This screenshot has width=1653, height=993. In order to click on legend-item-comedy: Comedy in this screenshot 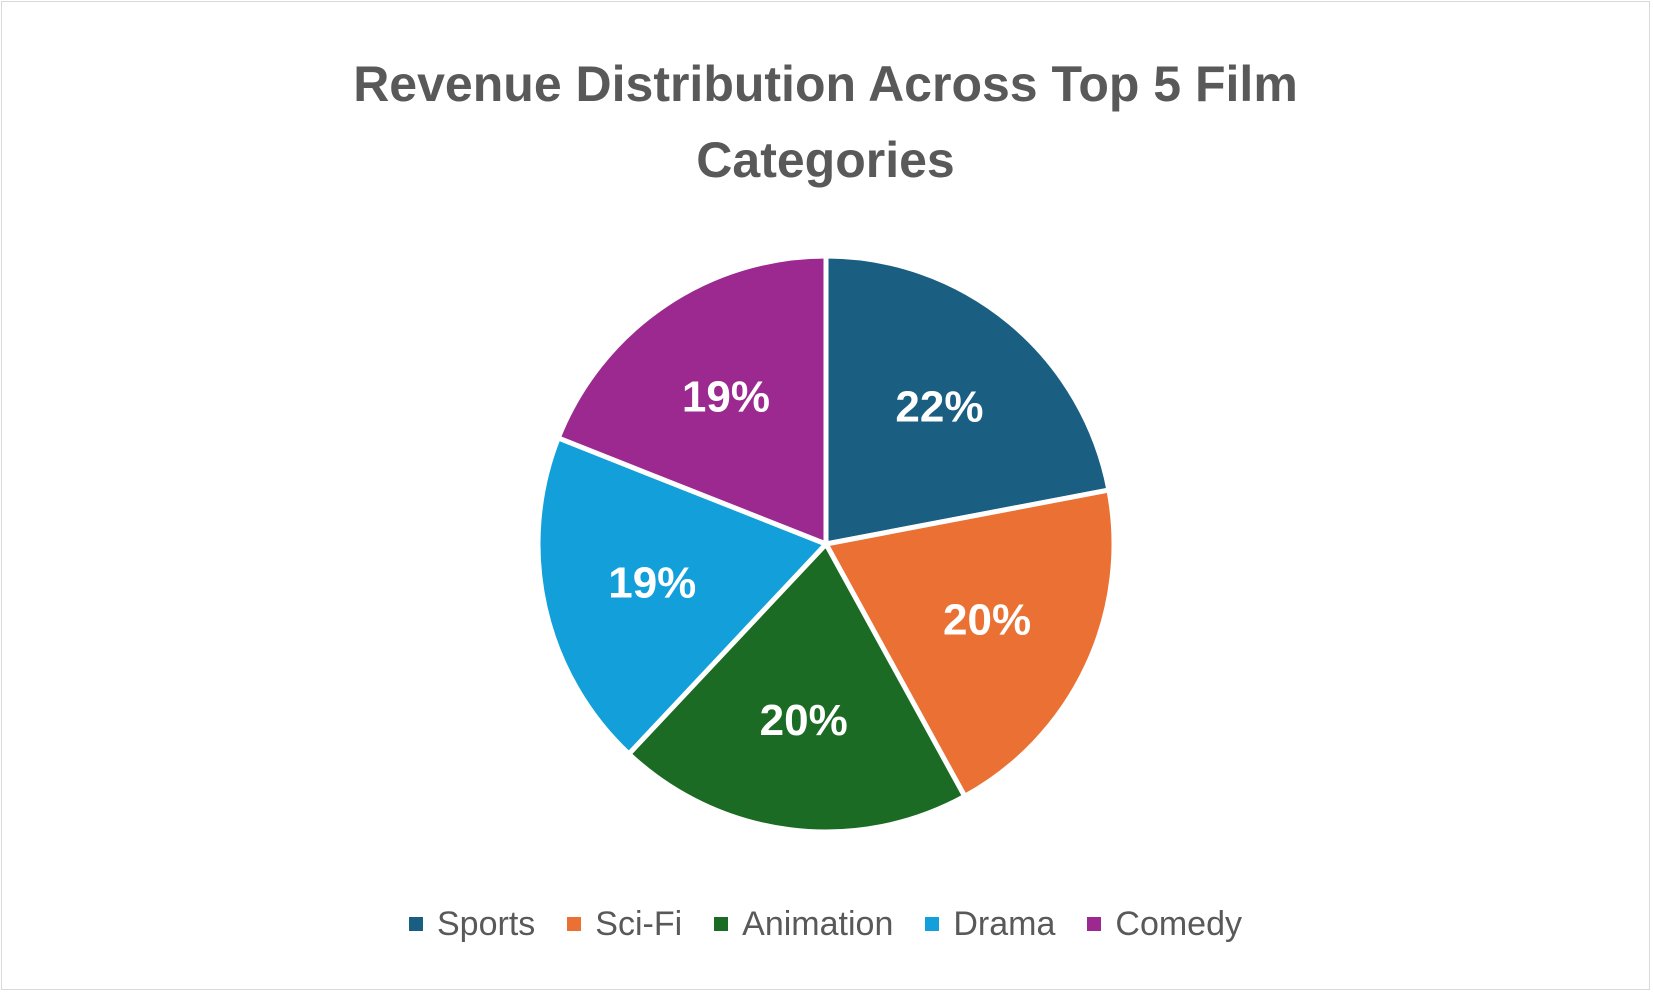, I will do `click(1164, 924)`.